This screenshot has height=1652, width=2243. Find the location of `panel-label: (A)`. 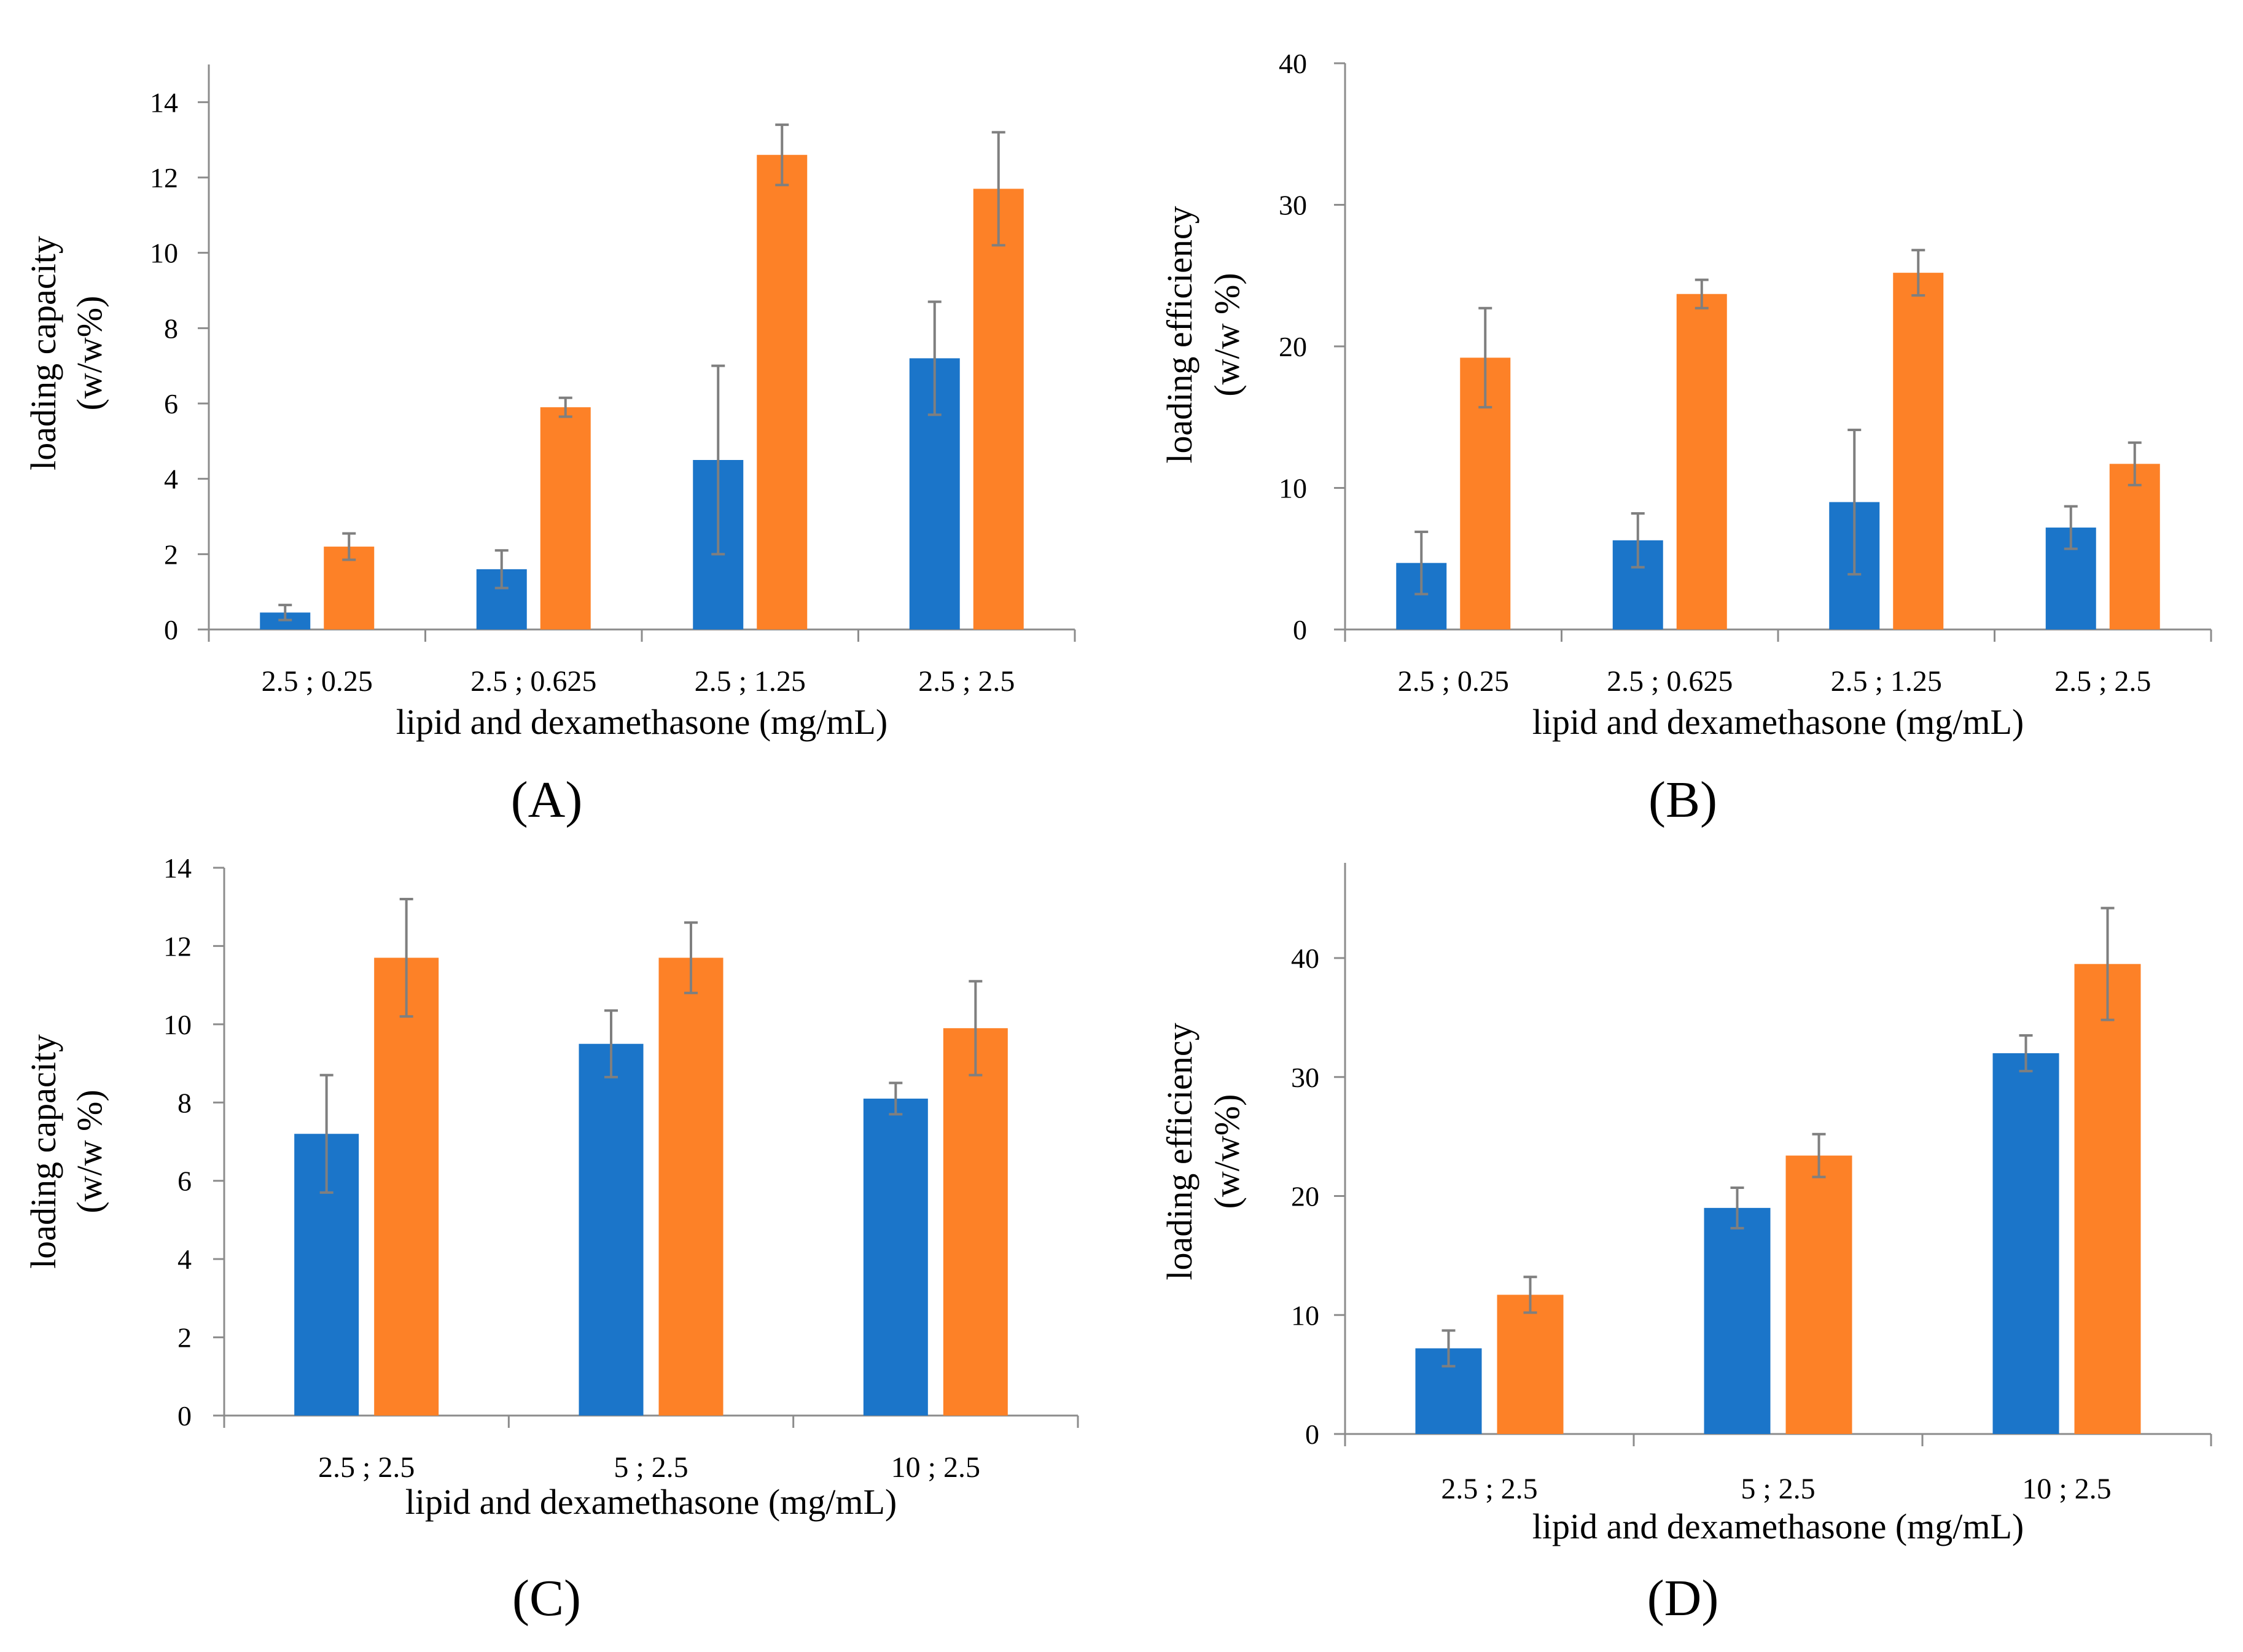

panel-label: (A) is located at coordinates (547, 799).